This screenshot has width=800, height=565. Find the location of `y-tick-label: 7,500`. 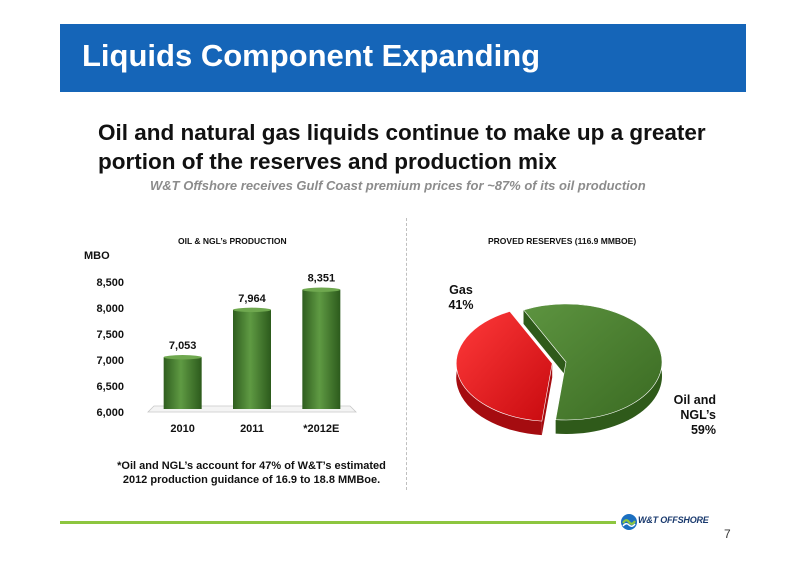

y-tick-label: 7,500 is located at coordinates (110, 335).